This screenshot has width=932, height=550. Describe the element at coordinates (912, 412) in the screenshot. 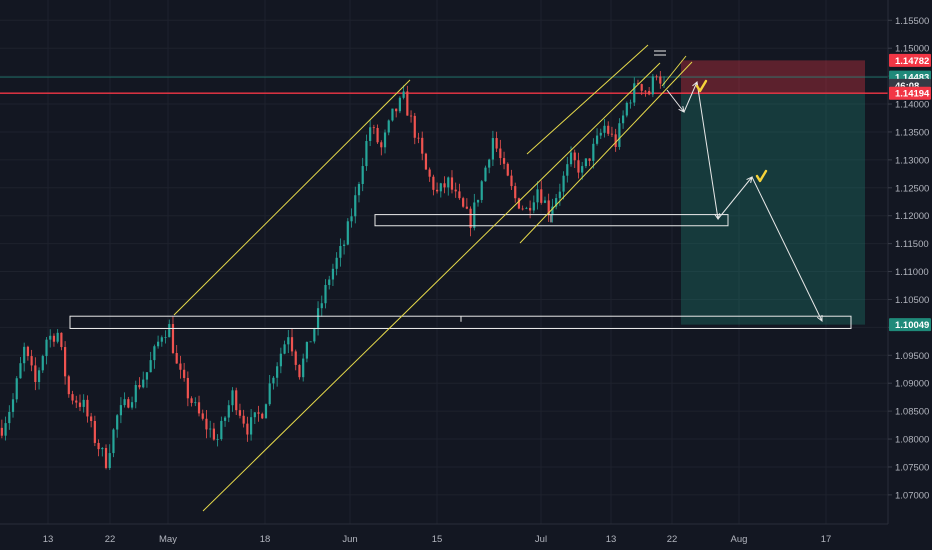

I see `price-tick-label: 1.08500` at that location.